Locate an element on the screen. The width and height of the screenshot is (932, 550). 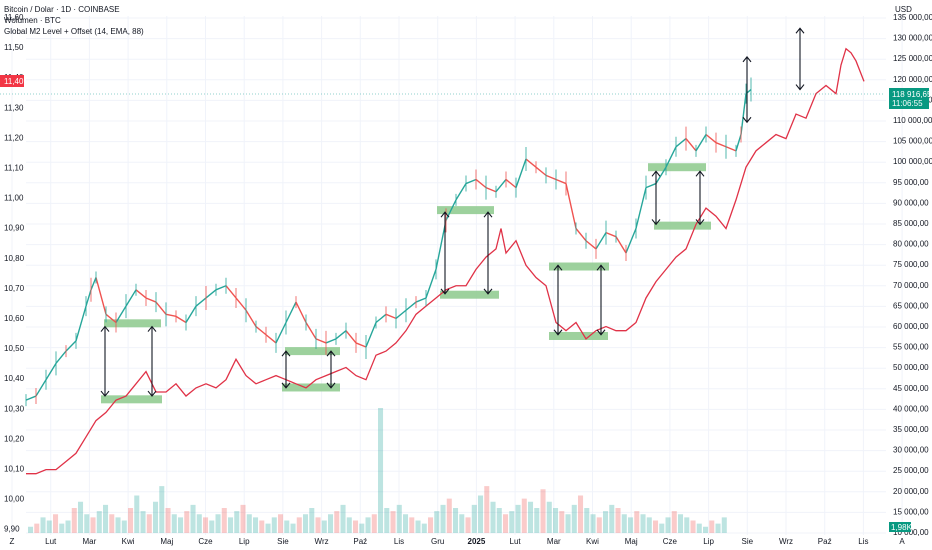
left-tick-label: 10,70 is located at coordinates (14, 288).